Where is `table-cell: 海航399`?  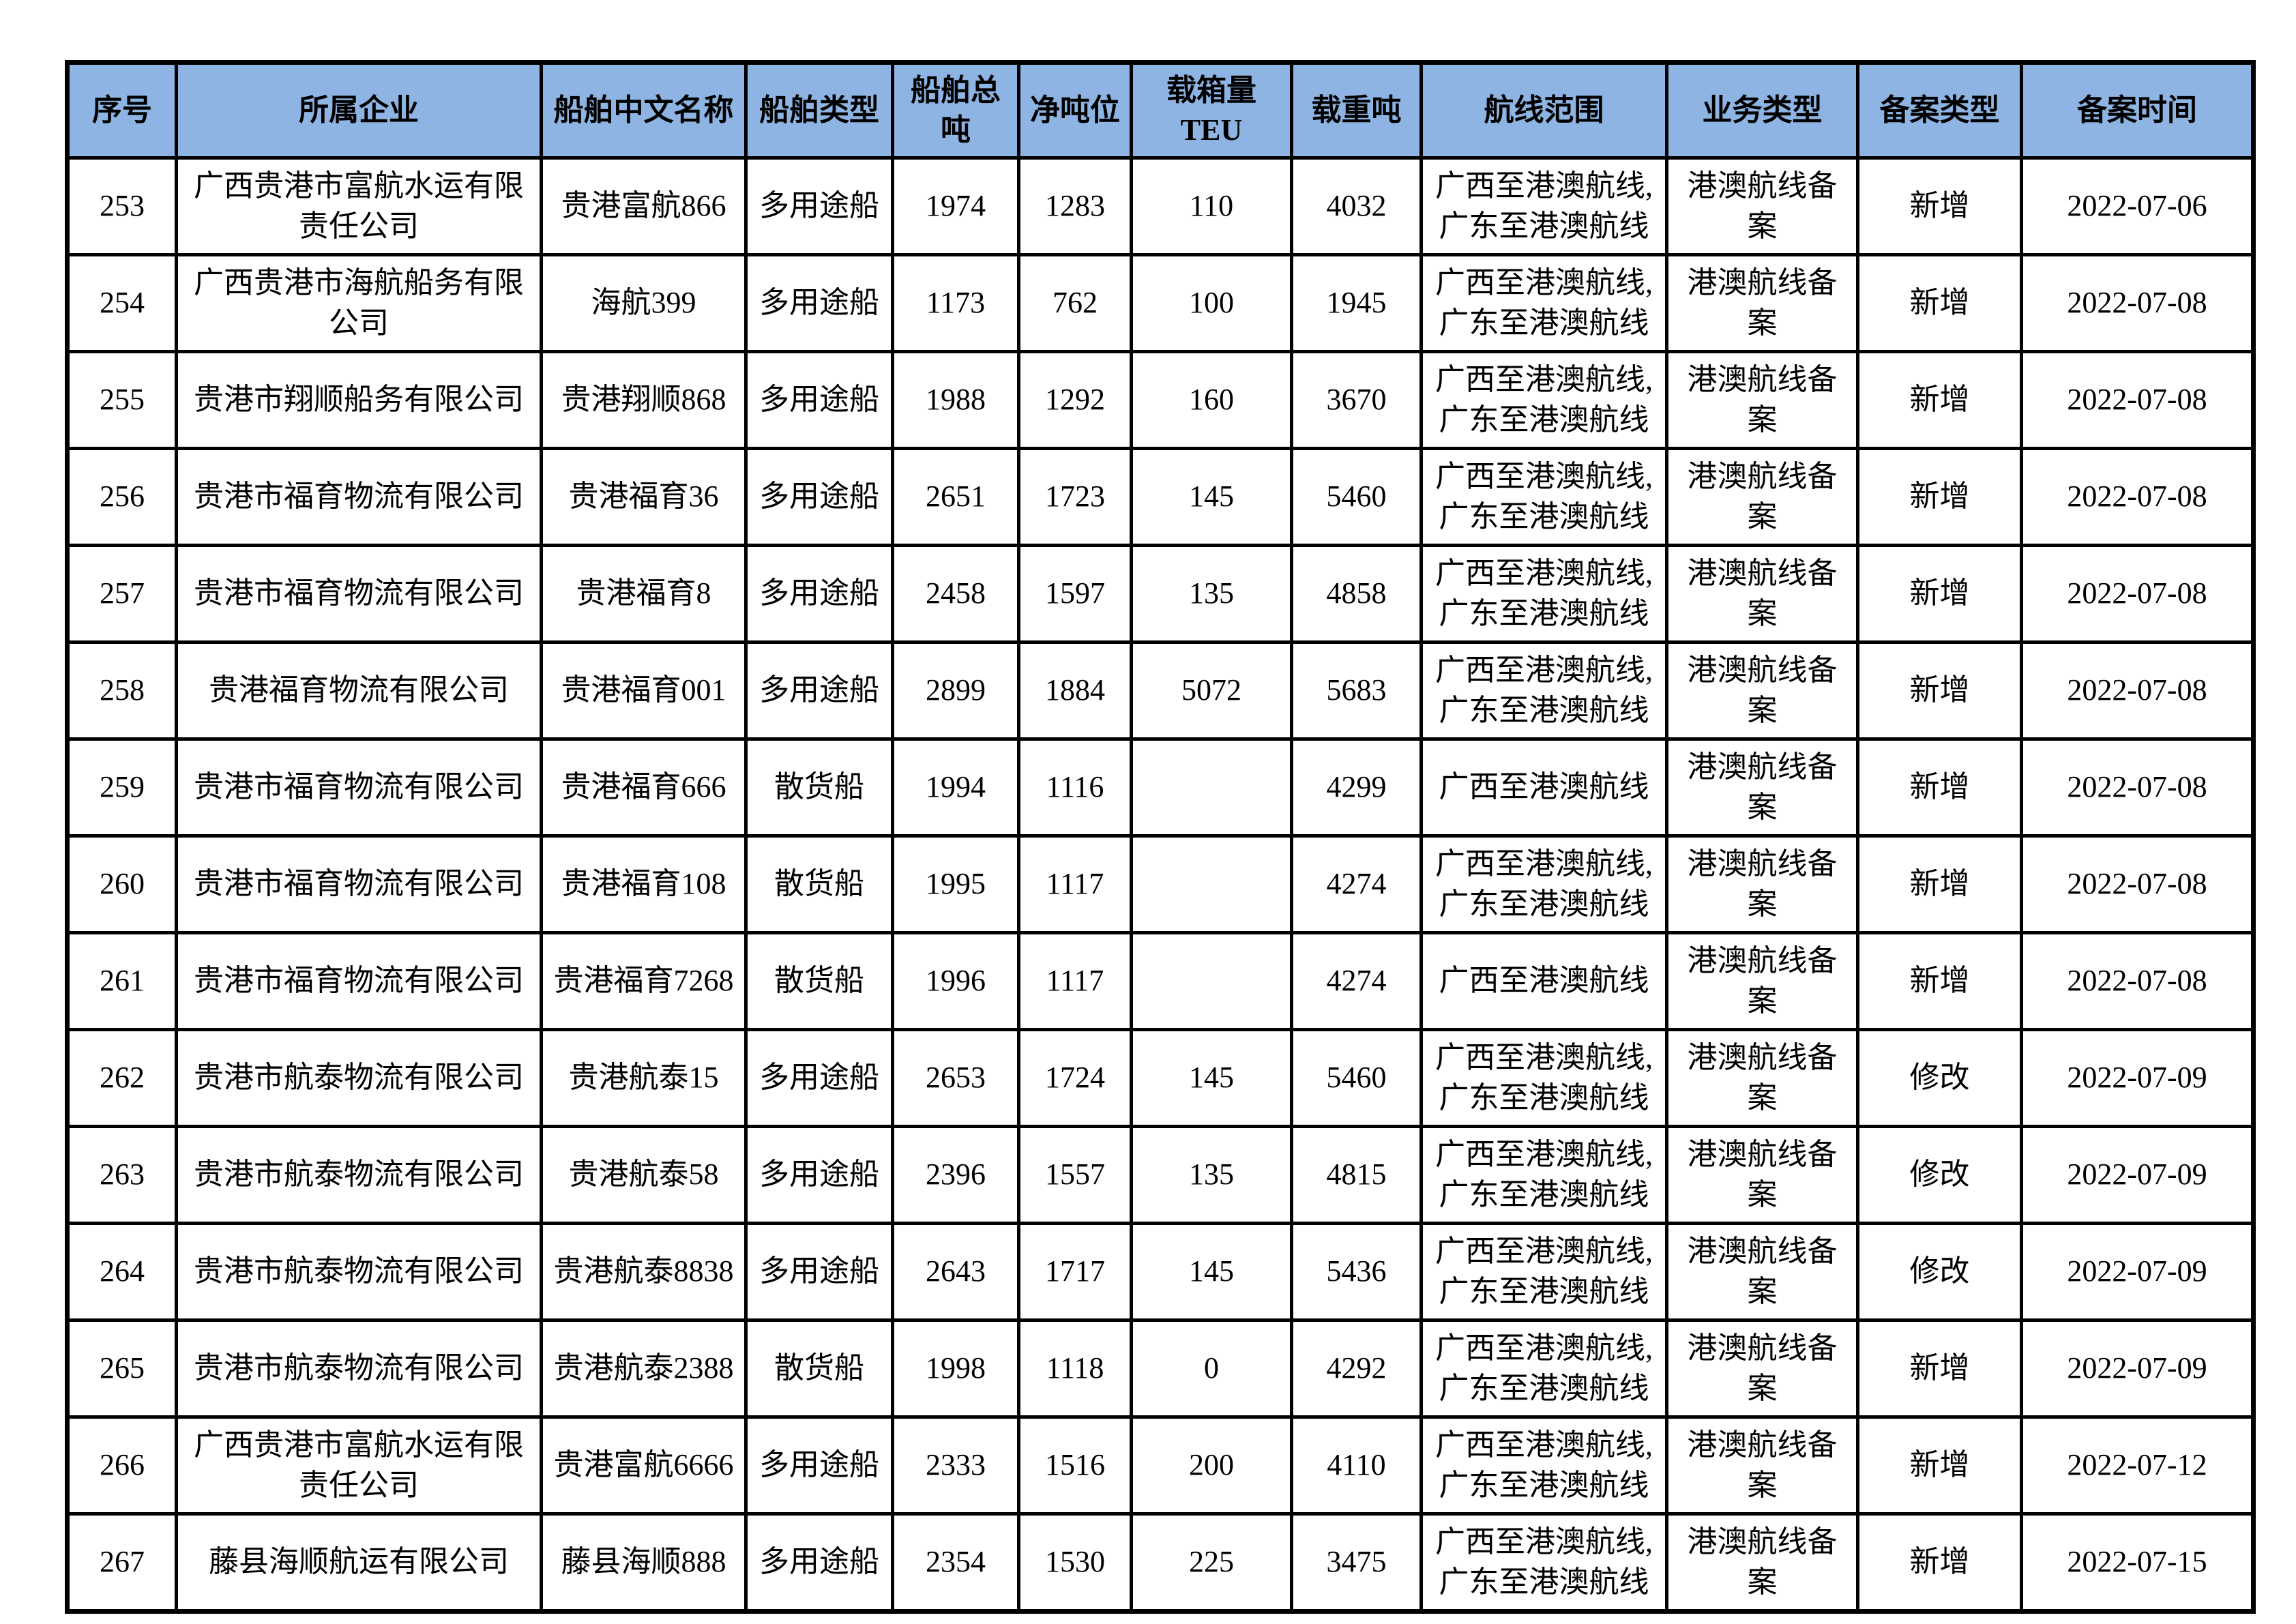
table-cell: 海航399 is located at coordinates (644, 303).